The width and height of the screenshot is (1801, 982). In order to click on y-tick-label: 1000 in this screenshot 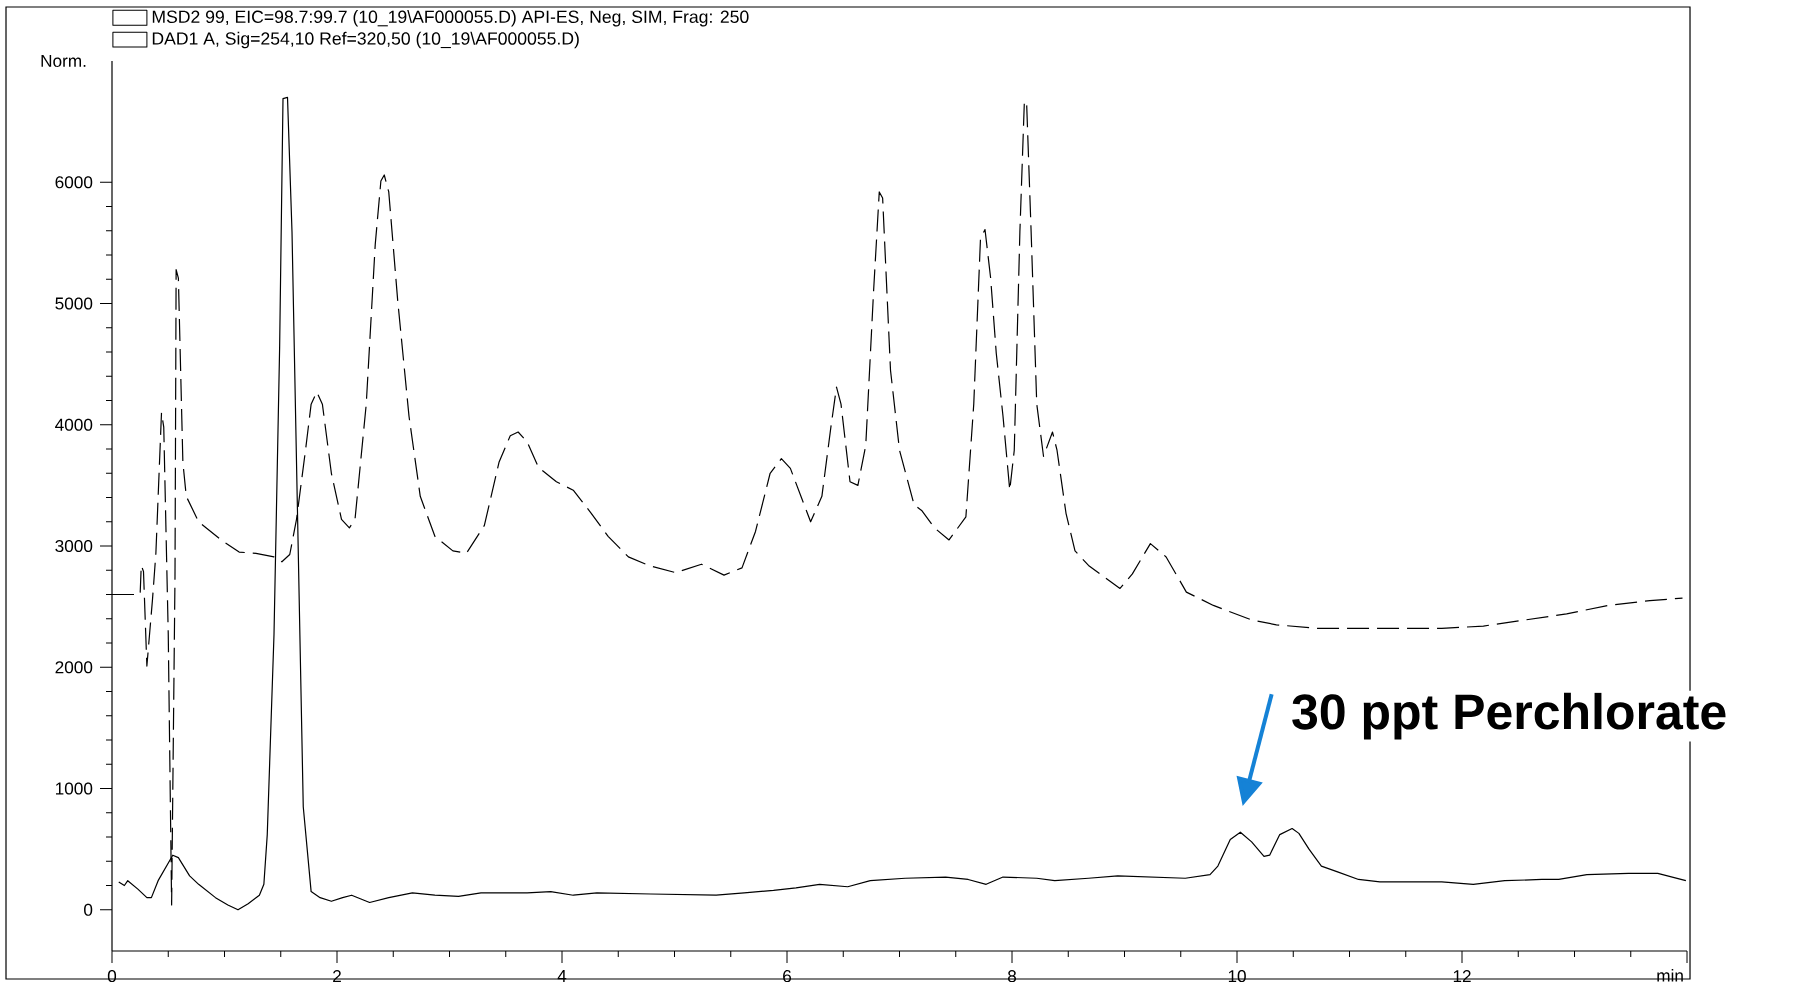, I will do `click(74, 788)`.